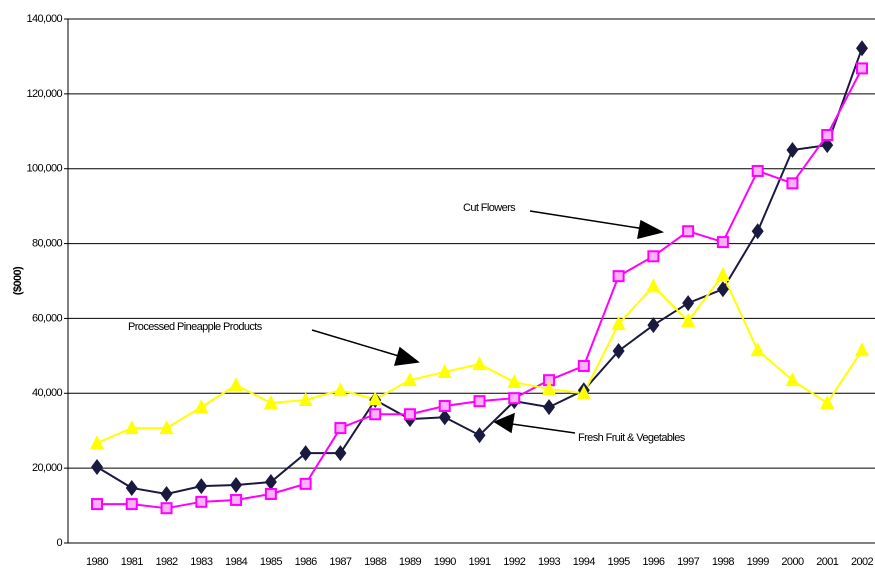 The image size is (875, 573). Describe the element at coordinates (195, 327) in the screenshot. I see `annotation: Processed Pineapple Products` at that location.